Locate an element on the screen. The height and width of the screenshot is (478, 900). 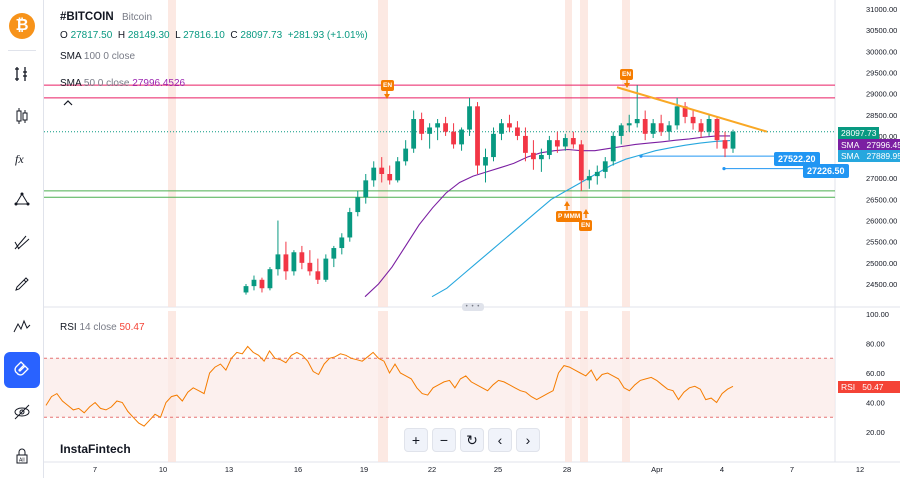
reset-button: ↻ is located at coordinates (472, 440).